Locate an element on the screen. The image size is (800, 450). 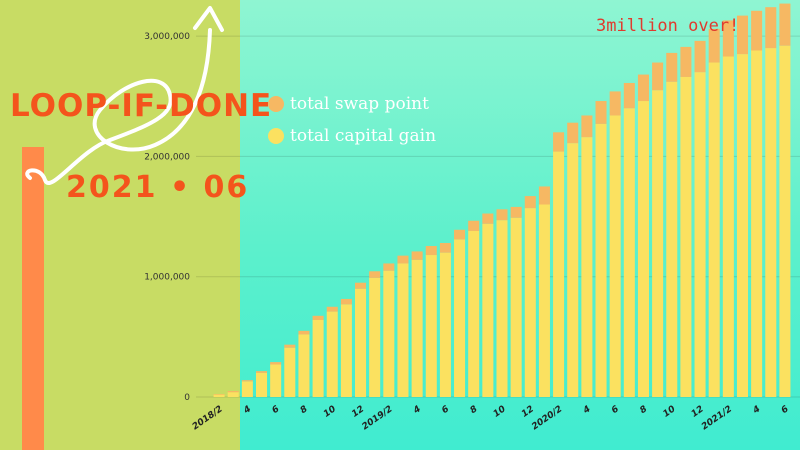
legend-item-swap: total swap point is located at coordinates (352, 104).